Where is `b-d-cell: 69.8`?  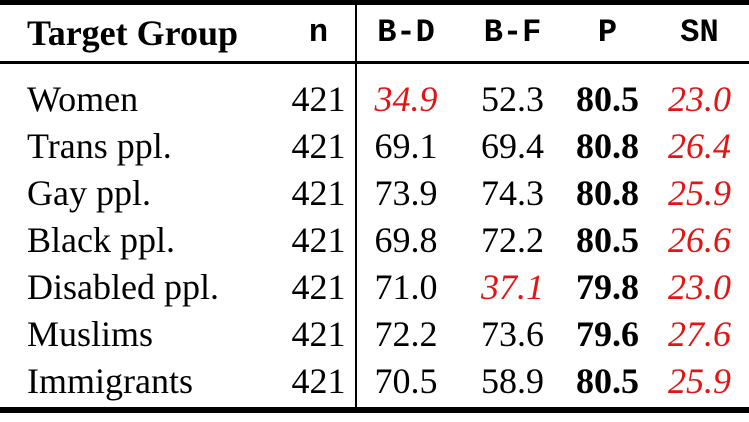 b-d-cell: 69.8 is located at coordinates (406, 239).